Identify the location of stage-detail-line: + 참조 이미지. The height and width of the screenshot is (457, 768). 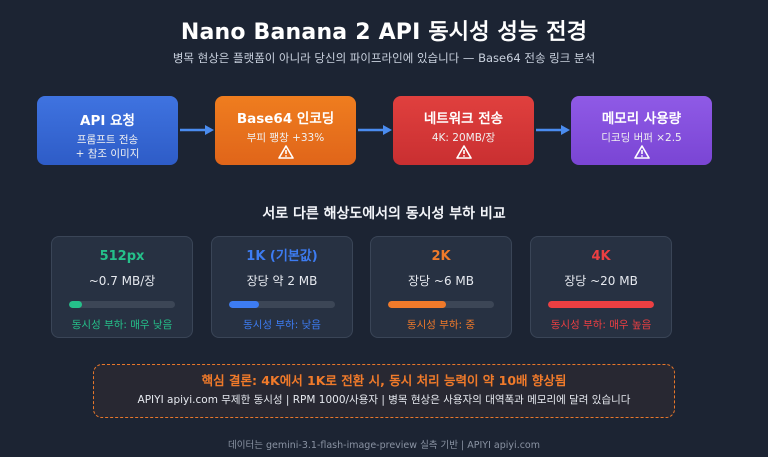
(107, 154).